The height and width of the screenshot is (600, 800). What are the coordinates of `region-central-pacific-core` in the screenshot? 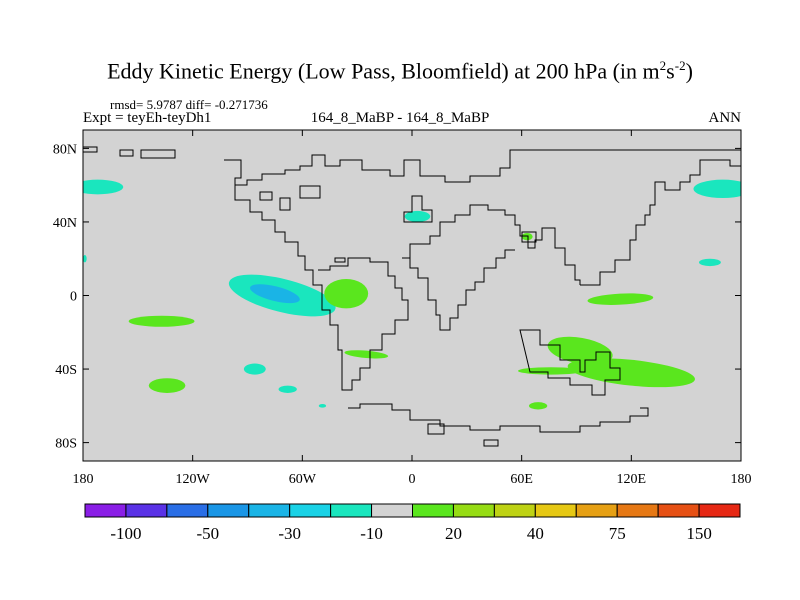 It's located at (275, 294).